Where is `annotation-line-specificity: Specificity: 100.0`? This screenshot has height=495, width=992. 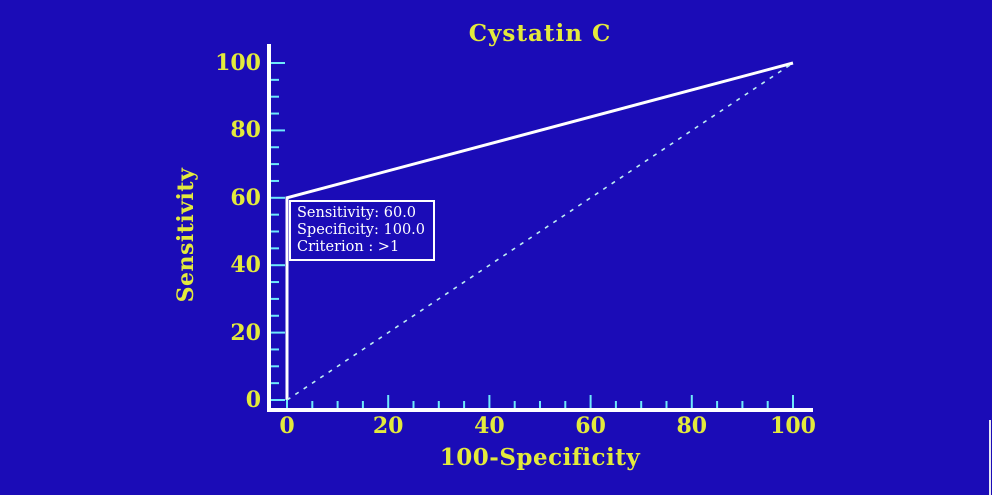
annotation-line-specificity: Specificity: 100.0 is located at coordinates (361, 229).